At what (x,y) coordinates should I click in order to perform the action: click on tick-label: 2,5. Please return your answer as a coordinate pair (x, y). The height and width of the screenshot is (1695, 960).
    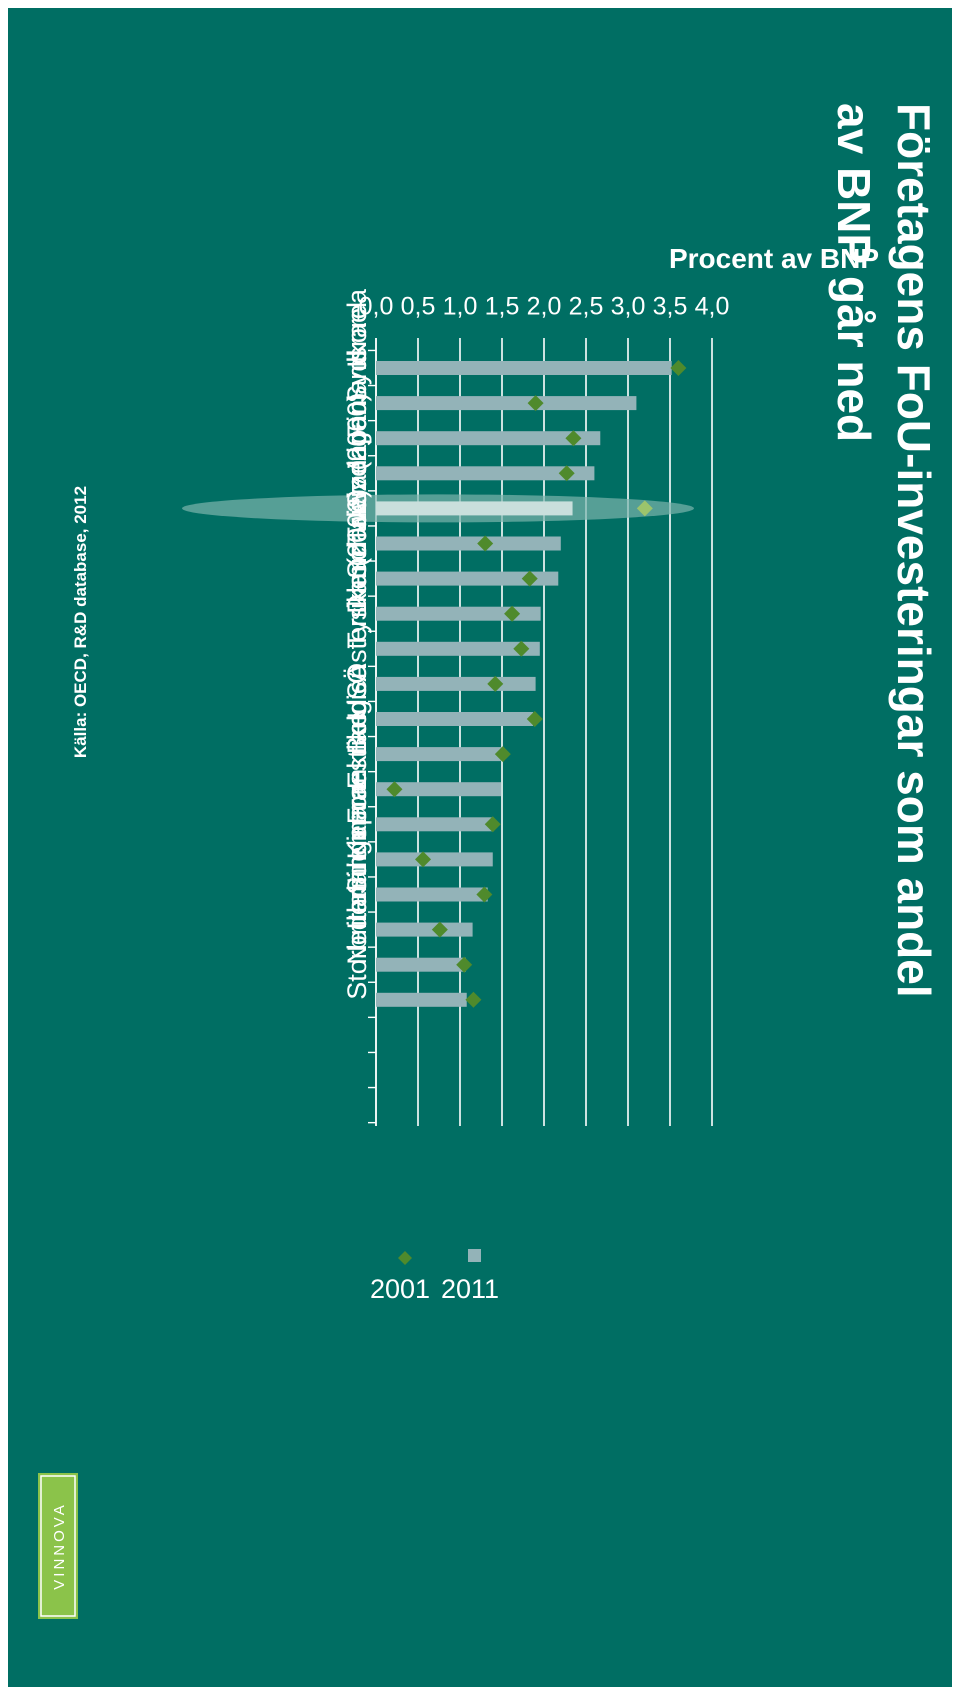
    Looking at the image, I should click on (586, 307).